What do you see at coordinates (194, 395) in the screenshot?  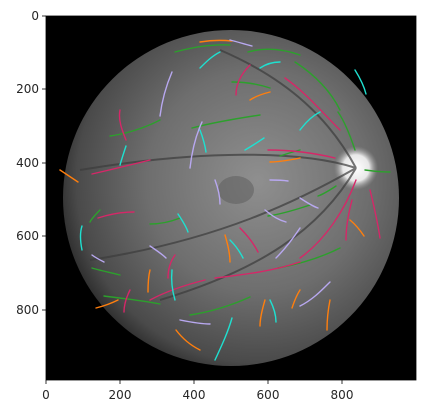 I see `x-tick-label: 400` at bounding box center [194, 395].